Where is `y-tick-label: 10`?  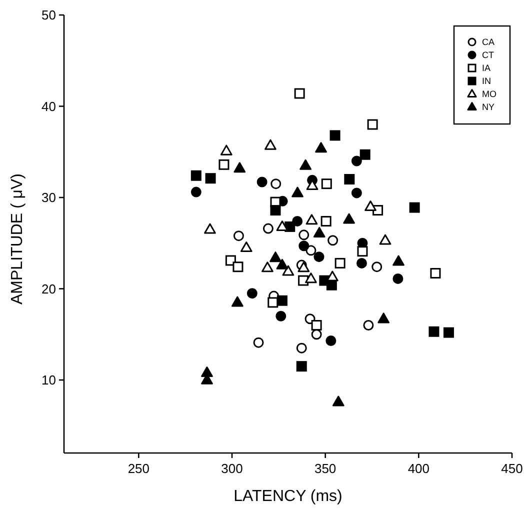 y-tick-label: 10 is located at coordinates (49, 380).